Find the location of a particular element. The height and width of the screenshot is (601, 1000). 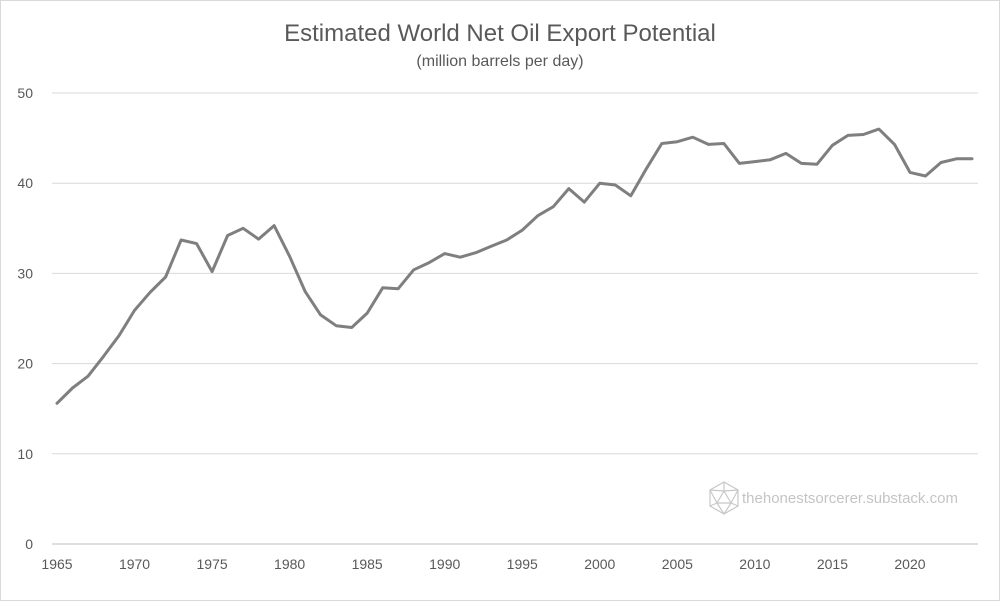

data-point-1976 is located at coordinates (227, 235).